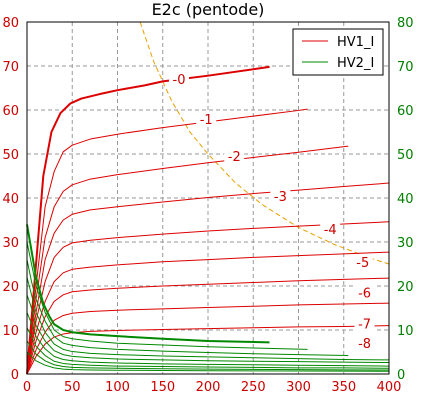 The width and height of the screenshot is (423, 404). Describe the element at coordinates (405, 155) in the screenshot. I see `y-tick-label-right: 50` at that location.